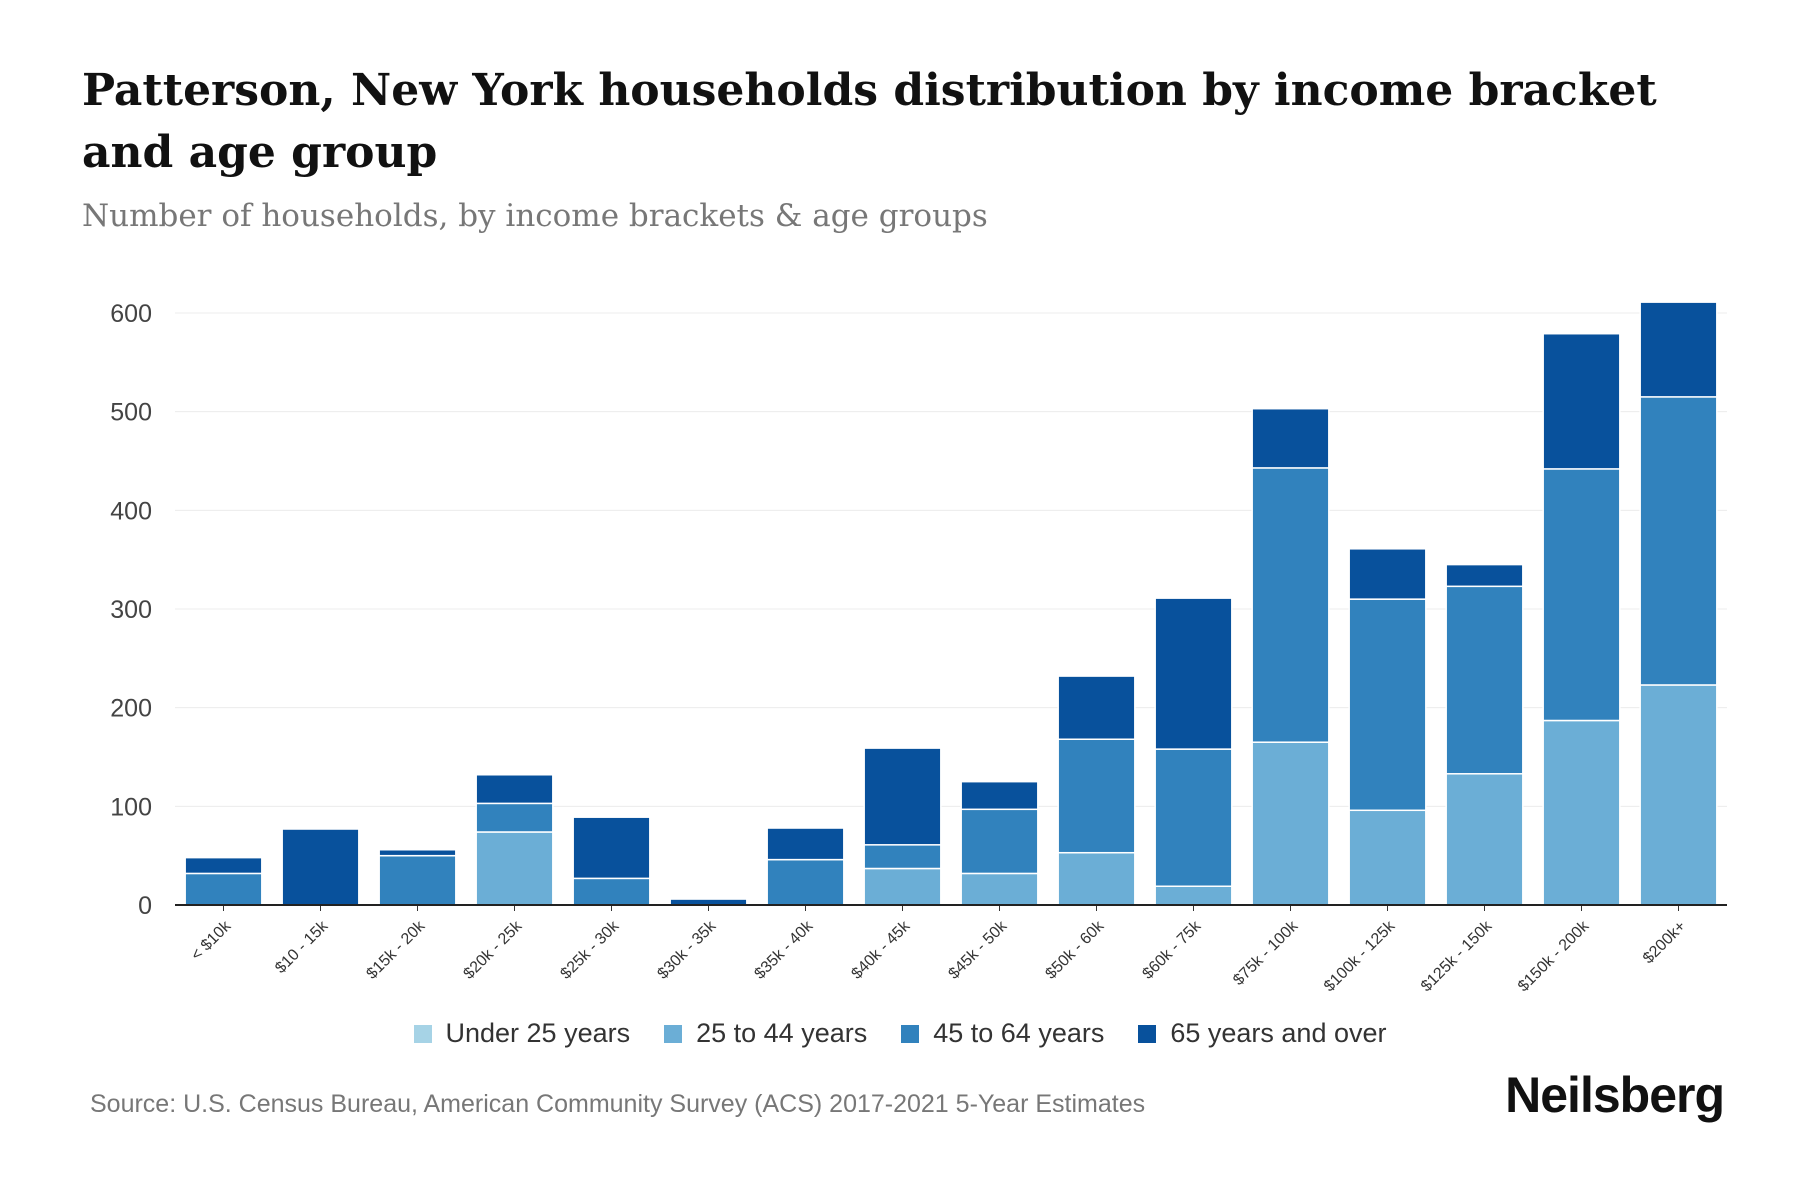 The image size is (1800, 1200). What do you see at coordinates (1664, 942) in the screenshot?
I see `x-tick-label: $200k+` at bounding box center [1664, 942].